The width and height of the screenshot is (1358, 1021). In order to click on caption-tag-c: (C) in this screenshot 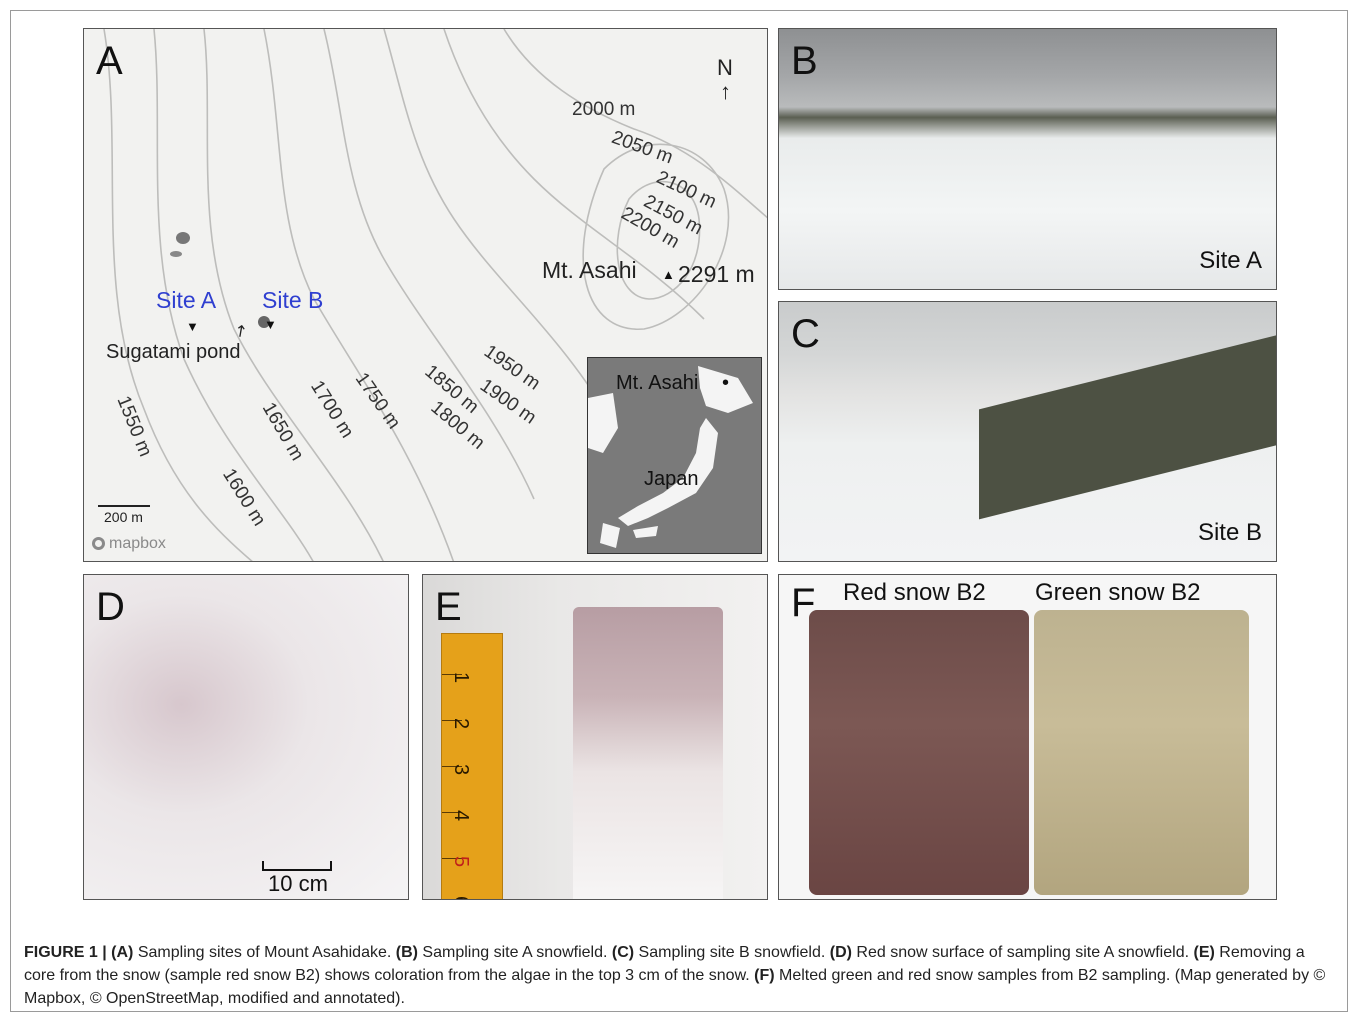, I will do `click(623, 952)`.